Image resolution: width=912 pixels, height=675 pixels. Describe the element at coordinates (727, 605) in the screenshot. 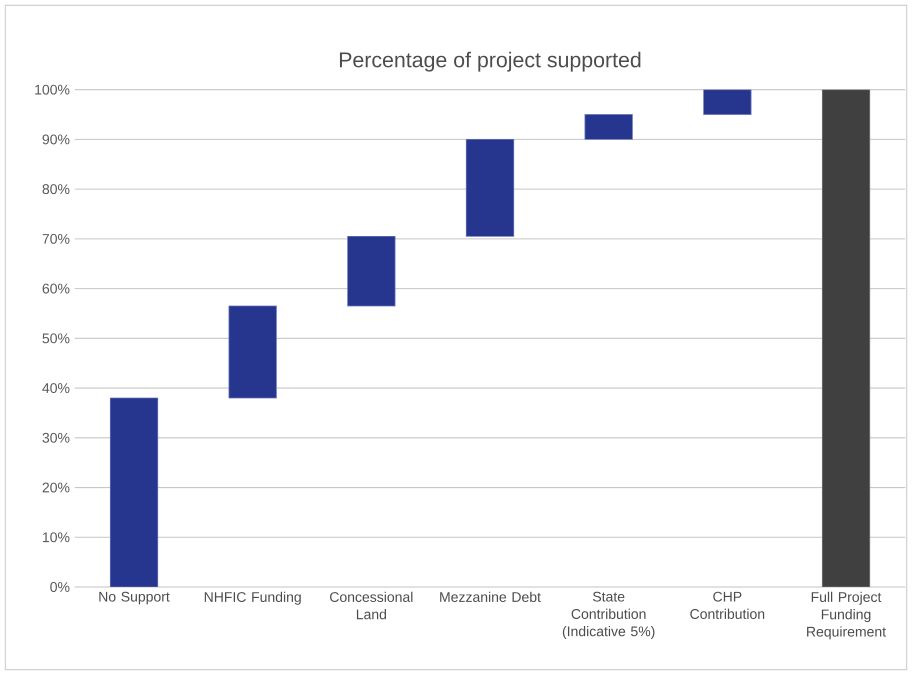

I see `x-tick-label: CHP Contribution` at that location.